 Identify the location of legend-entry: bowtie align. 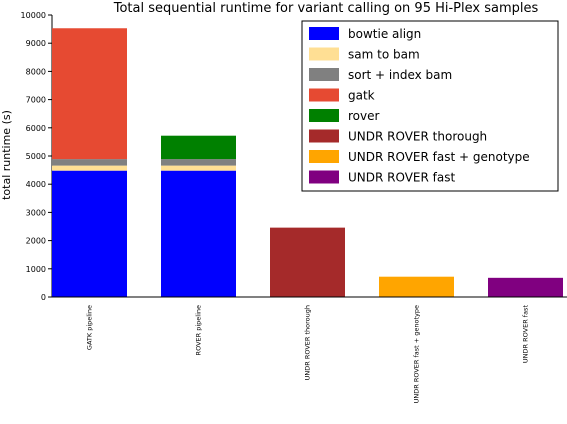
(384, 34).